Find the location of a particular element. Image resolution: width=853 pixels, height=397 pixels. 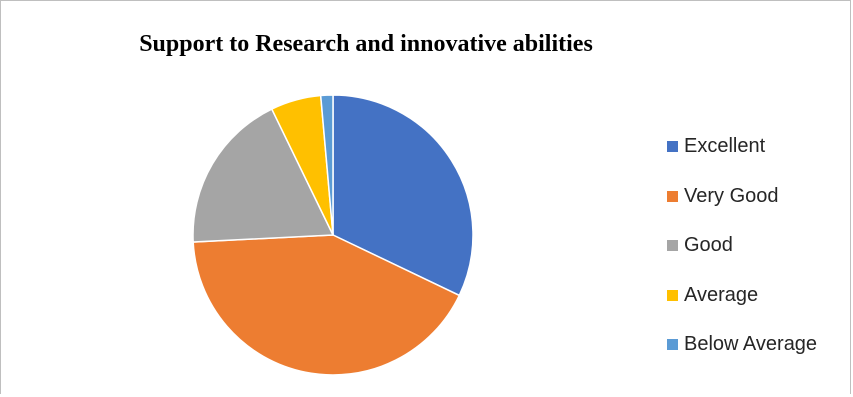

legend-item-average: Average is located at coordinates (742, 296).